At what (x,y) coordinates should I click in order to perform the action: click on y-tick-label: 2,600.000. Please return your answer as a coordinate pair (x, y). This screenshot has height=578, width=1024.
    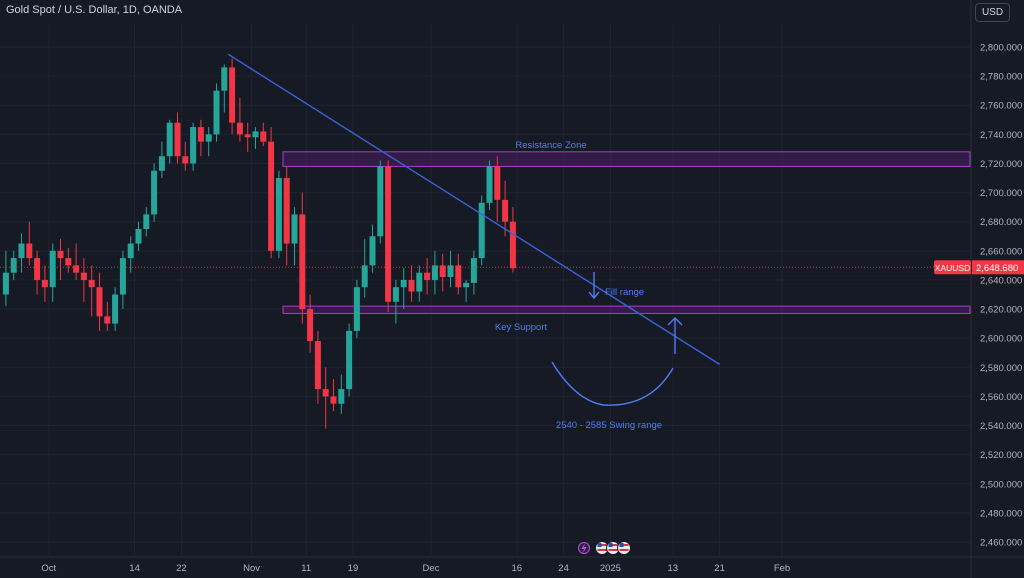
    Looking at the image, I should click on (1001, 339).